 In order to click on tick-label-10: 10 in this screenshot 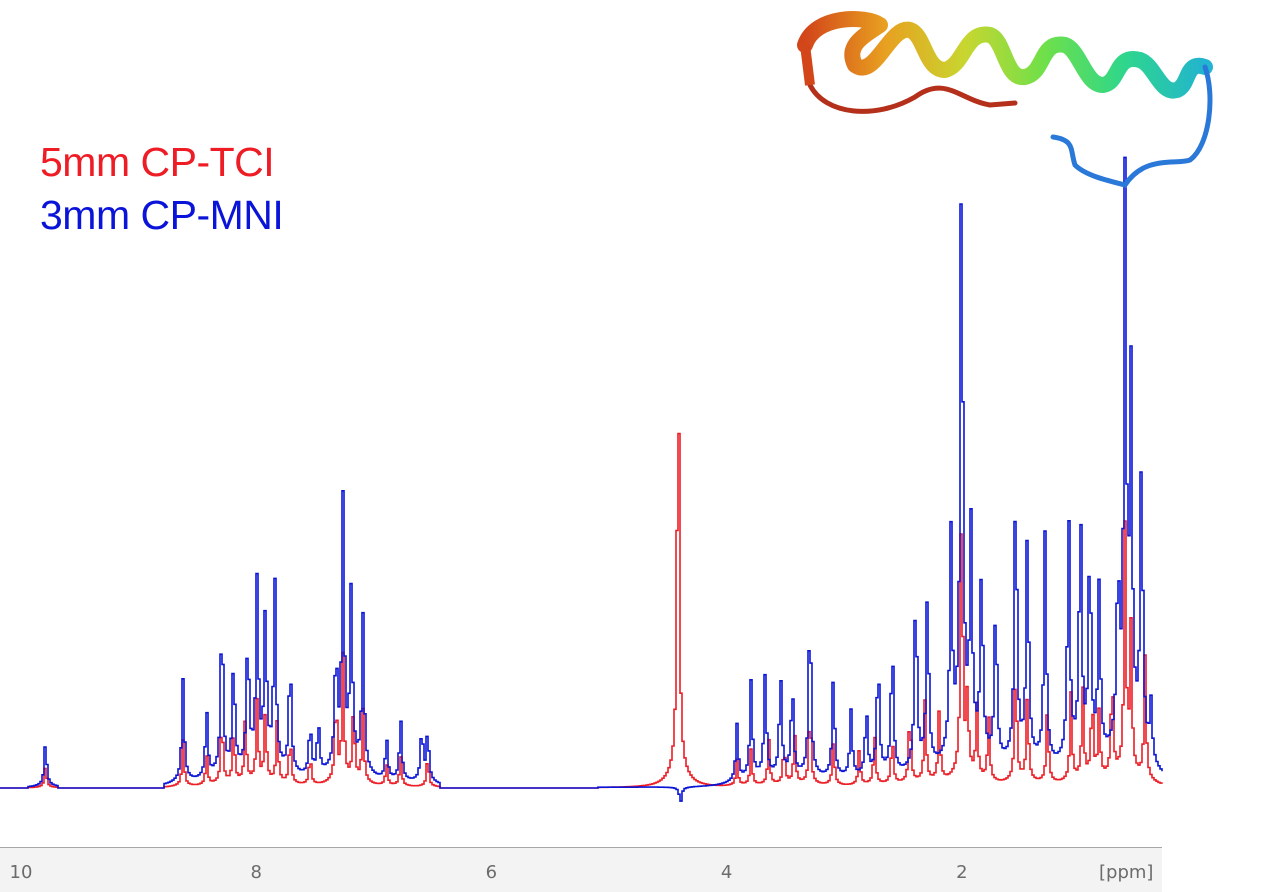, I will do `click(21, 872)`.